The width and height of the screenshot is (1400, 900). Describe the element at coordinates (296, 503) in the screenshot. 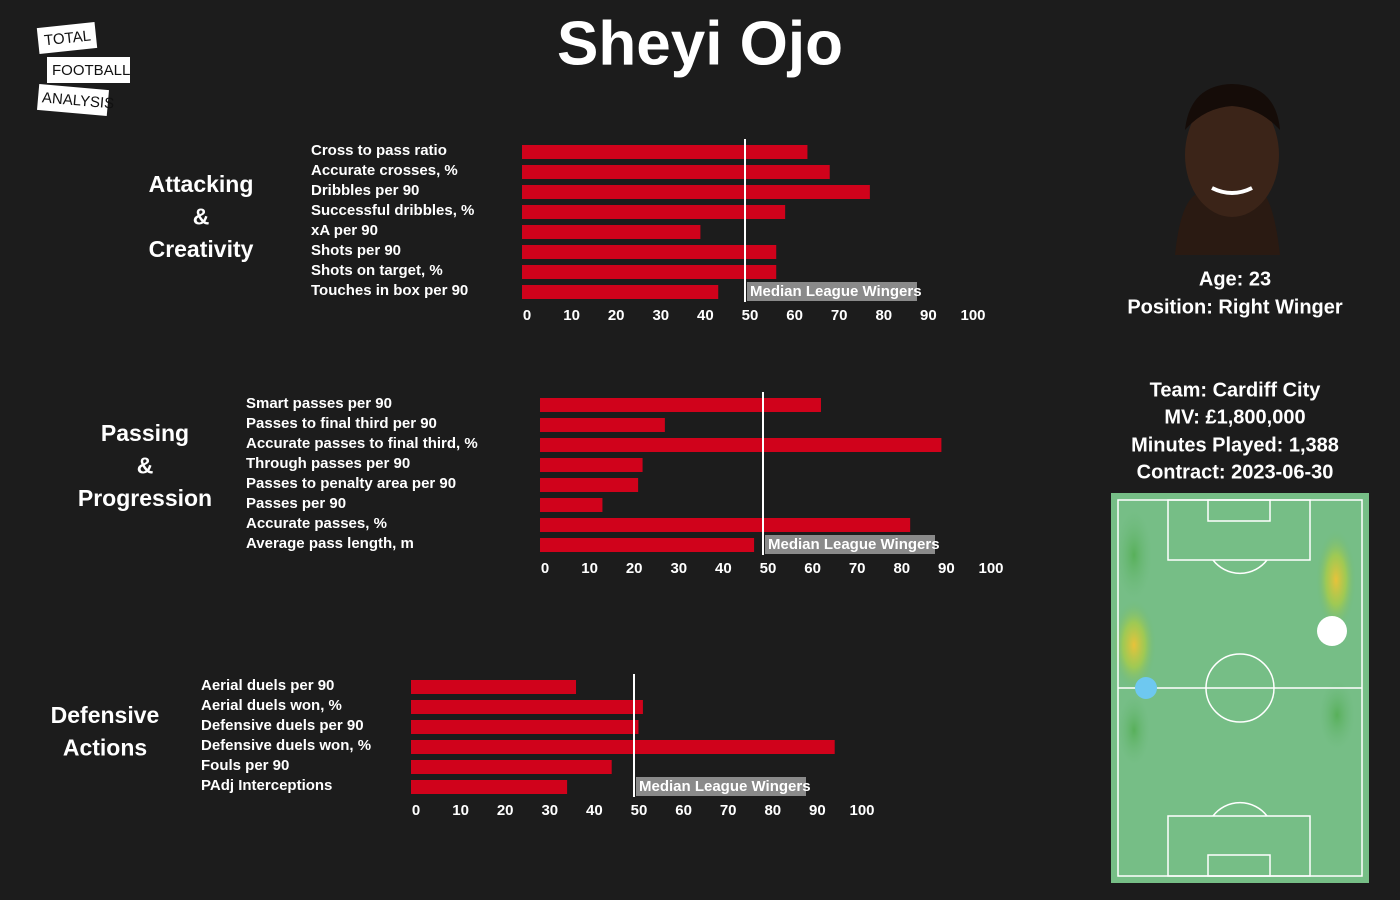

I see `bar-label: Passes per 90` at that location.